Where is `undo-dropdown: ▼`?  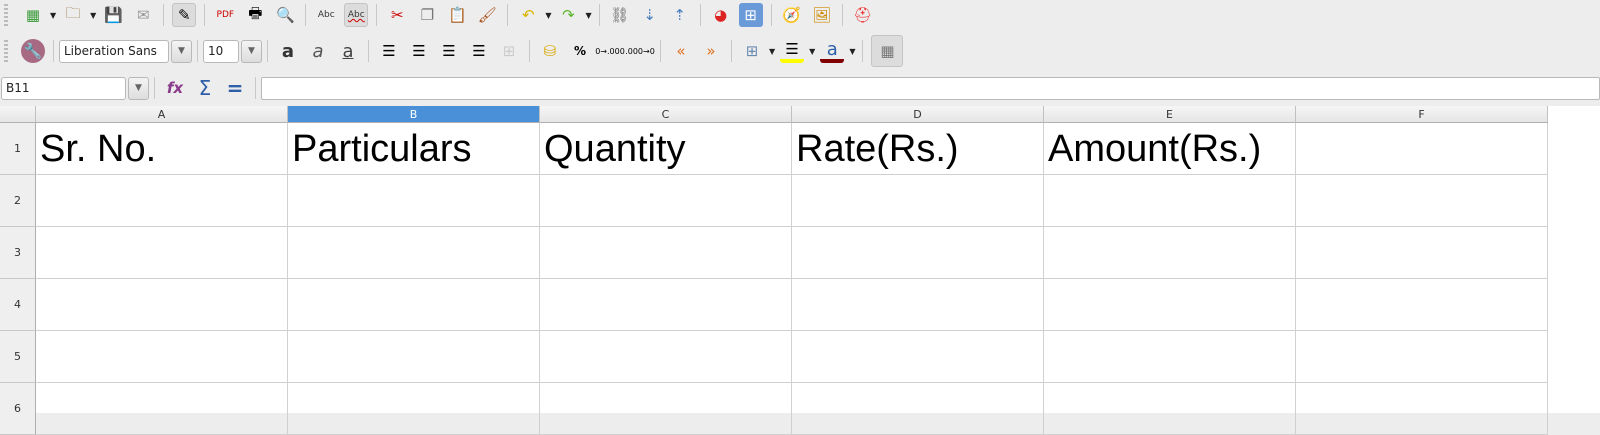 undo-dropdown: ▼ is located at coordinates (548, 15).